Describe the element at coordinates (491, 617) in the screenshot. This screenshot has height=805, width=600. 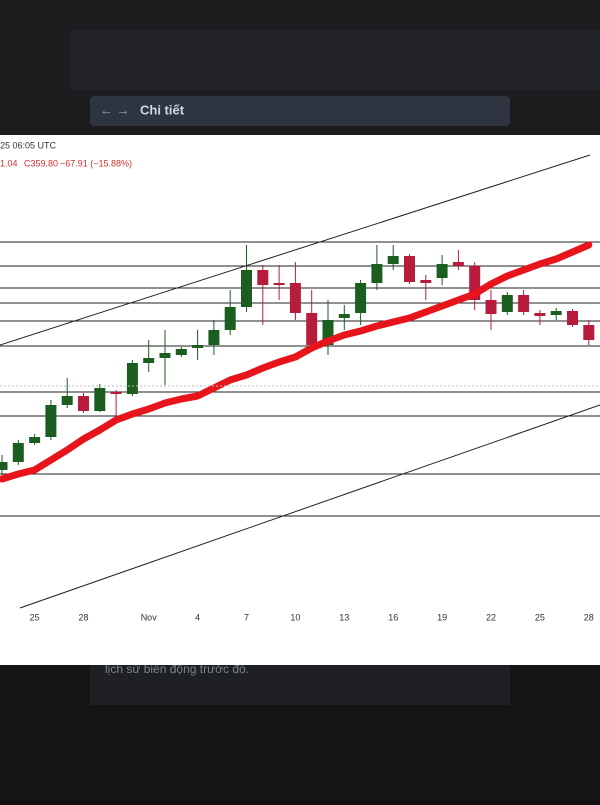
I see `x-tick-label: 22` at that location.